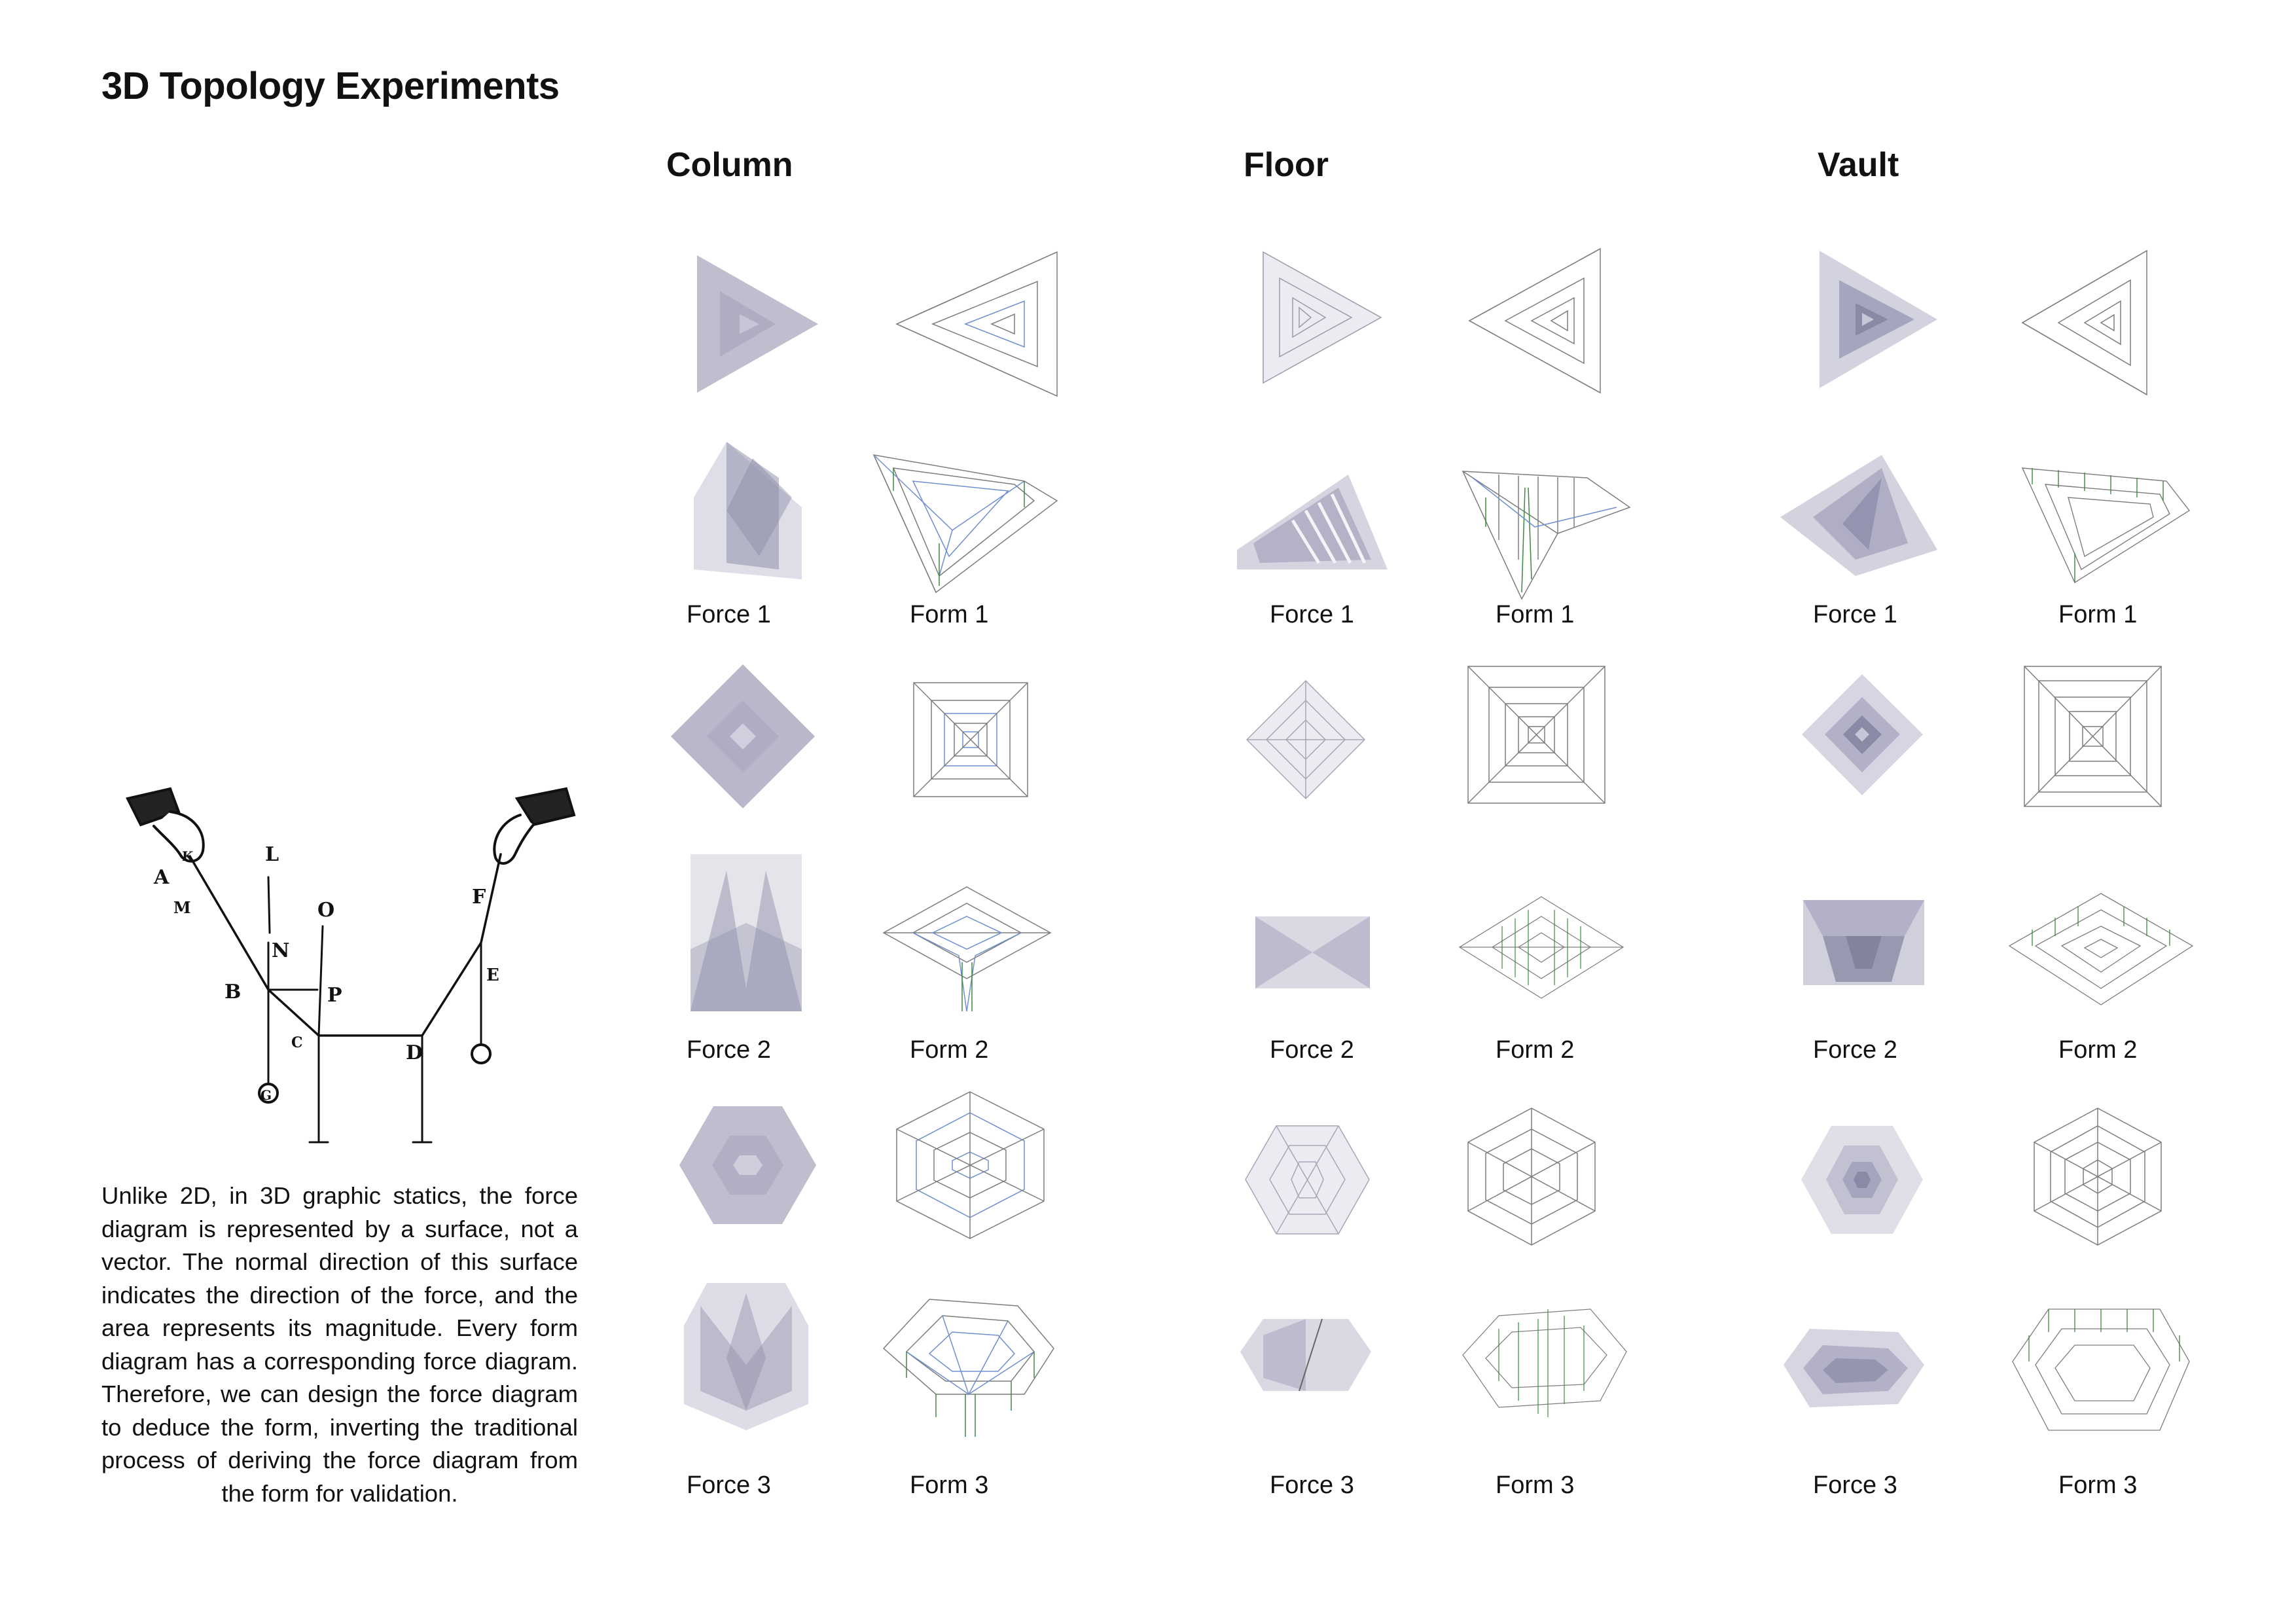 The height and width of the screenshot is (1624, 2296). Describe the element at coordinates (2098, 1485) in the screenshot. I see `vault-form-3-label: Form 3` at that location.